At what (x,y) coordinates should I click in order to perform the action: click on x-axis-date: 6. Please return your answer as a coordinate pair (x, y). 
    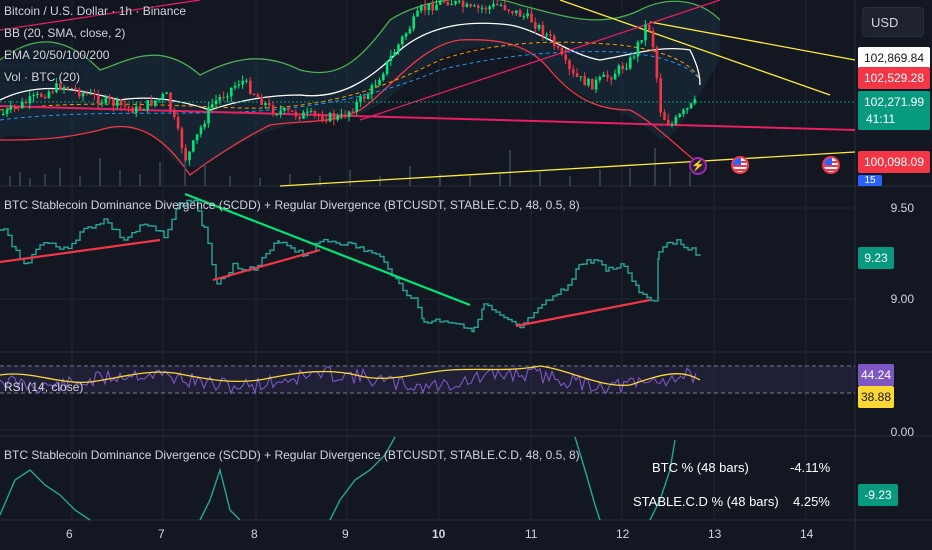
    Looking at the image, I should click on (69, 534).